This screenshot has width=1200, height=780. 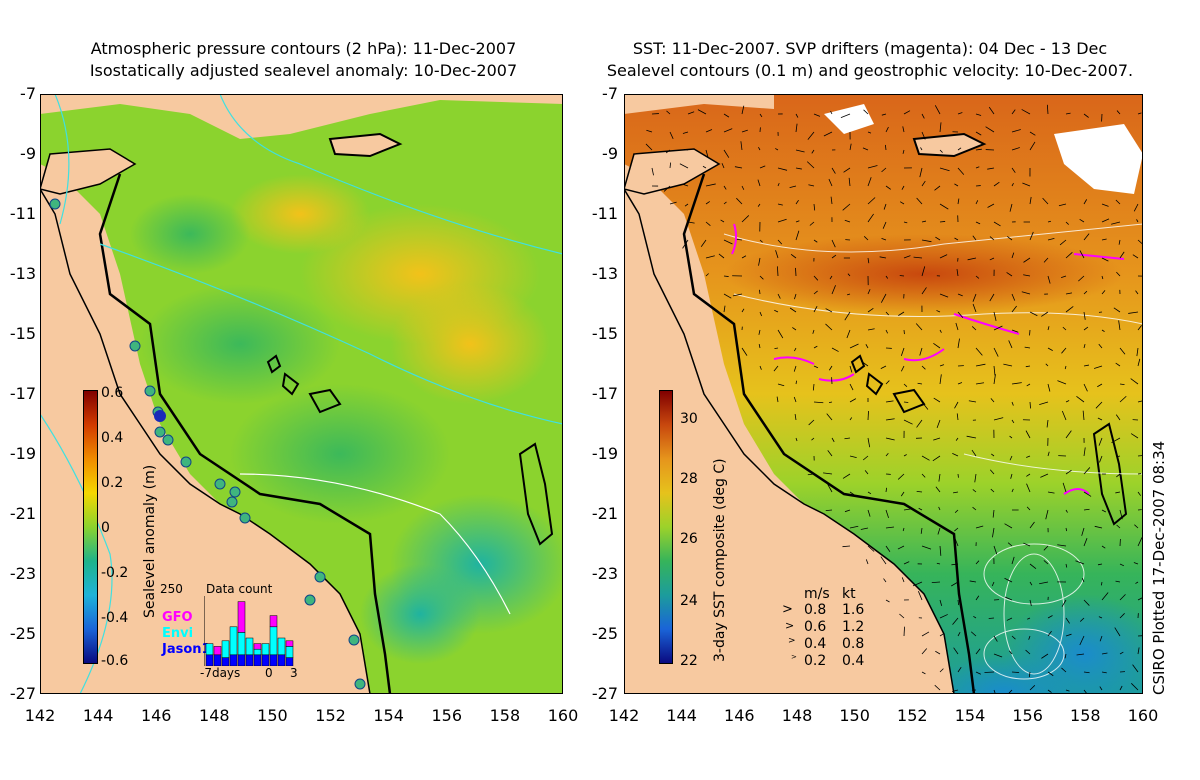 What do you see at coordinates (257, 652) in the screenshot?
I see `count-bar-6-envi` at bounding box center [257, 652].